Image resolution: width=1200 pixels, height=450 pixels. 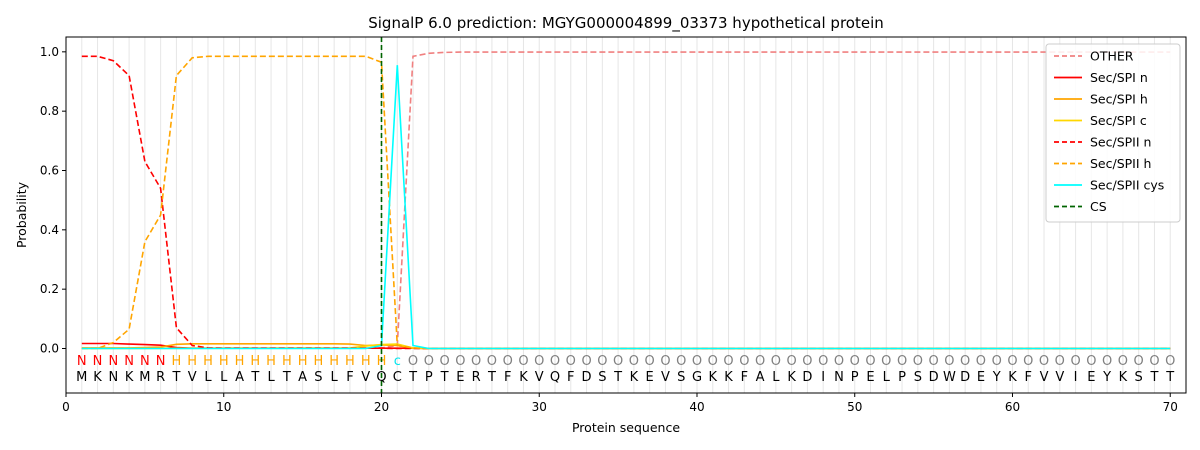 What do you see at coordinates (223, 407) in the screenshot?
I see `x-tick-label: 10` at bounding box center [223, 407].